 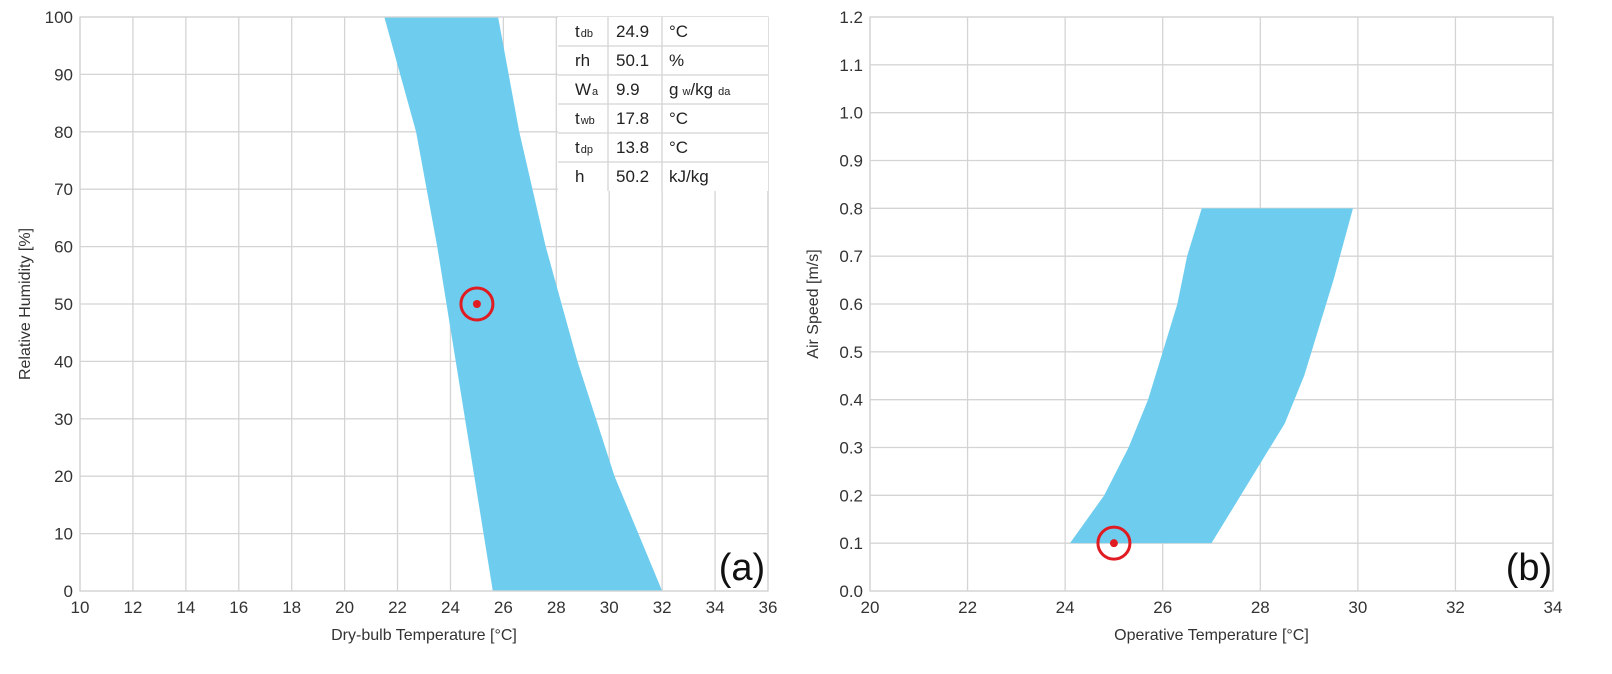 I want to click on readout-symbol: Wa, so click(x=587, y=89).